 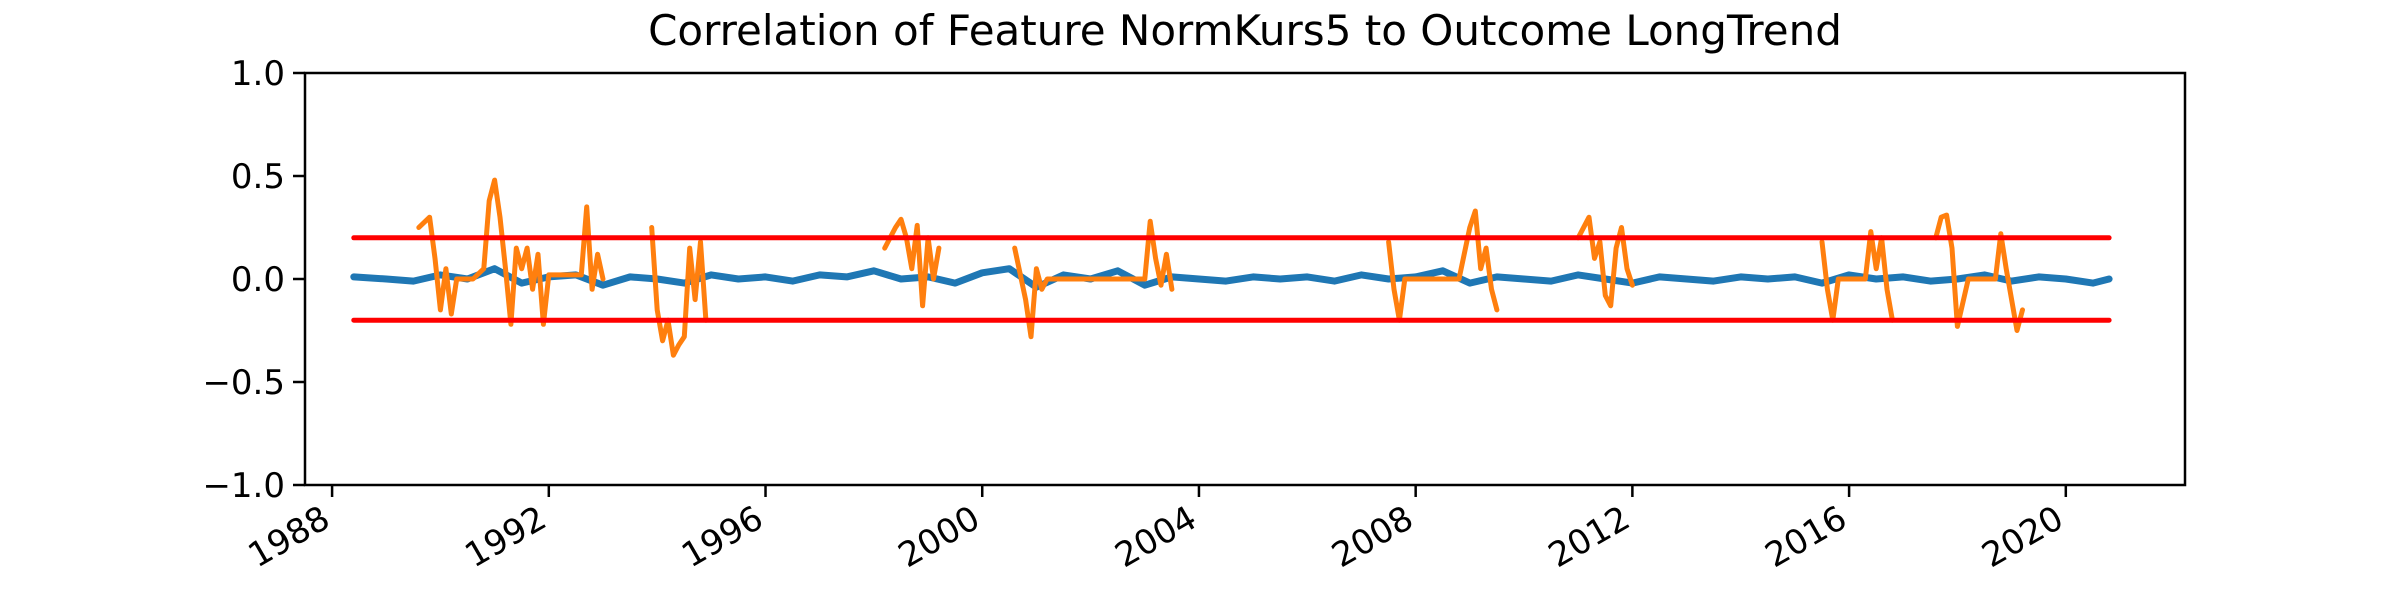 I want to click on x-tick-label: 2020, so click(x=2022, y=537).